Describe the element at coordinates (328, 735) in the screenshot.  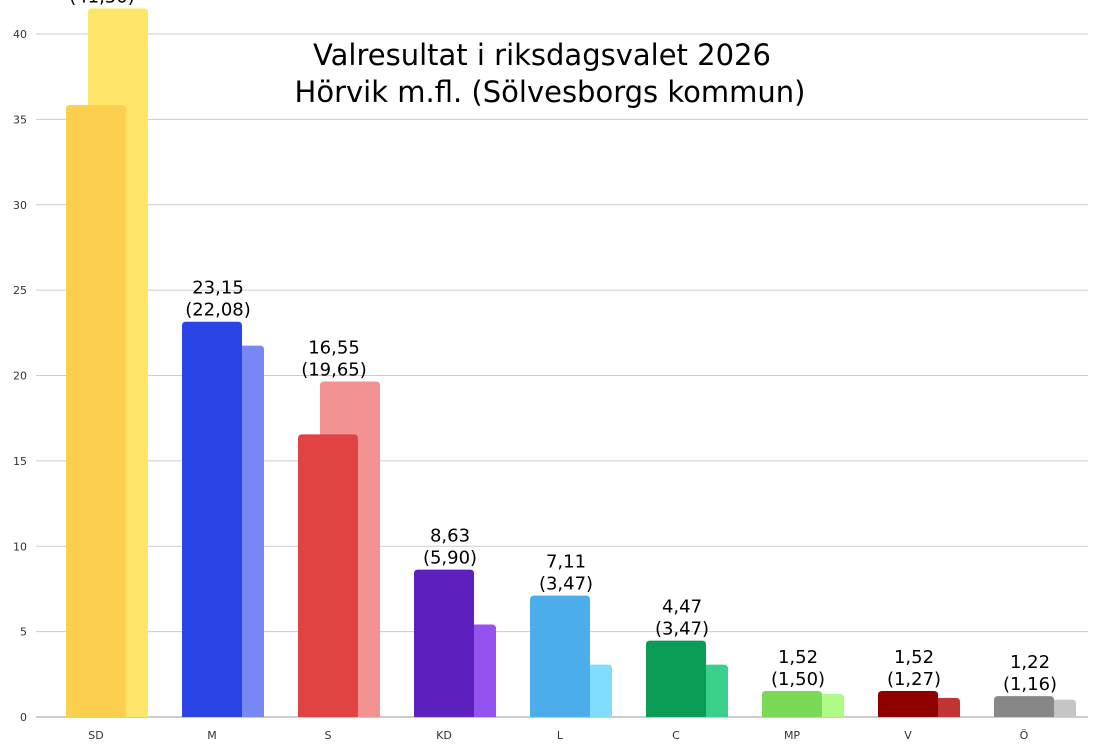
I see `x-category-label: S` at that location.